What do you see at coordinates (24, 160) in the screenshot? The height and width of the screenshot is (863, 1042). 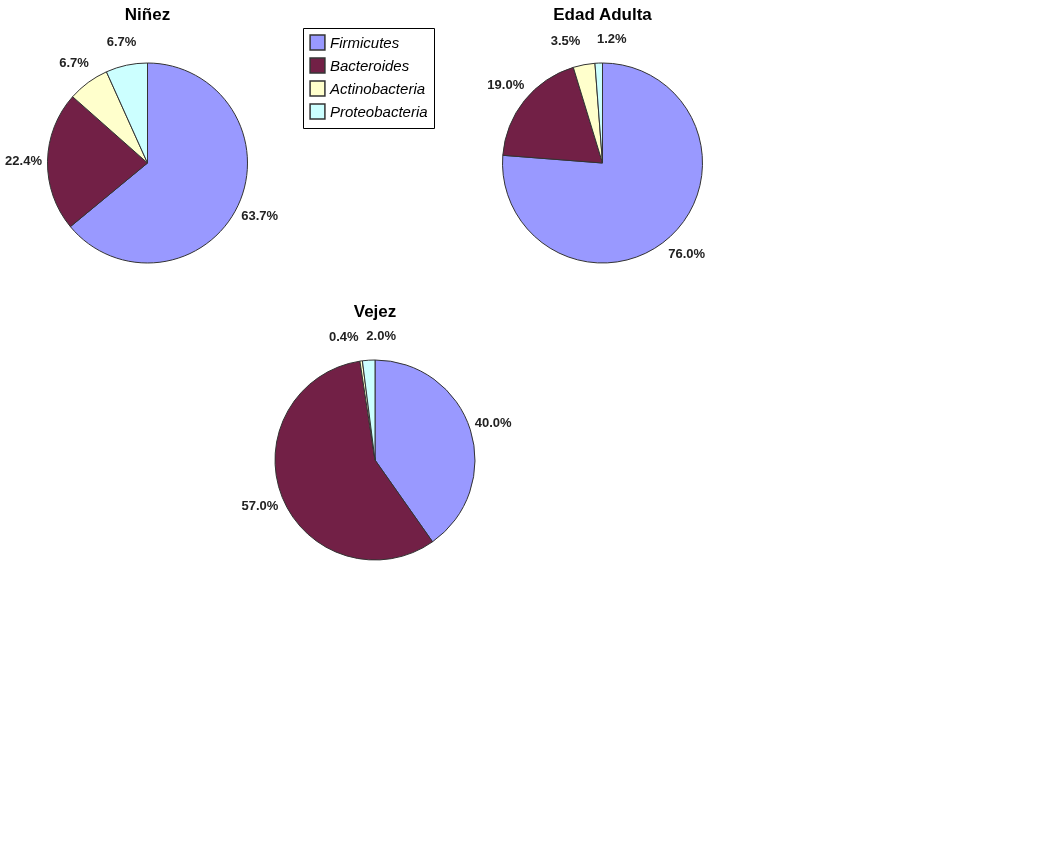 I see `data-label: 22.4%` at bounding box center [24, 160].